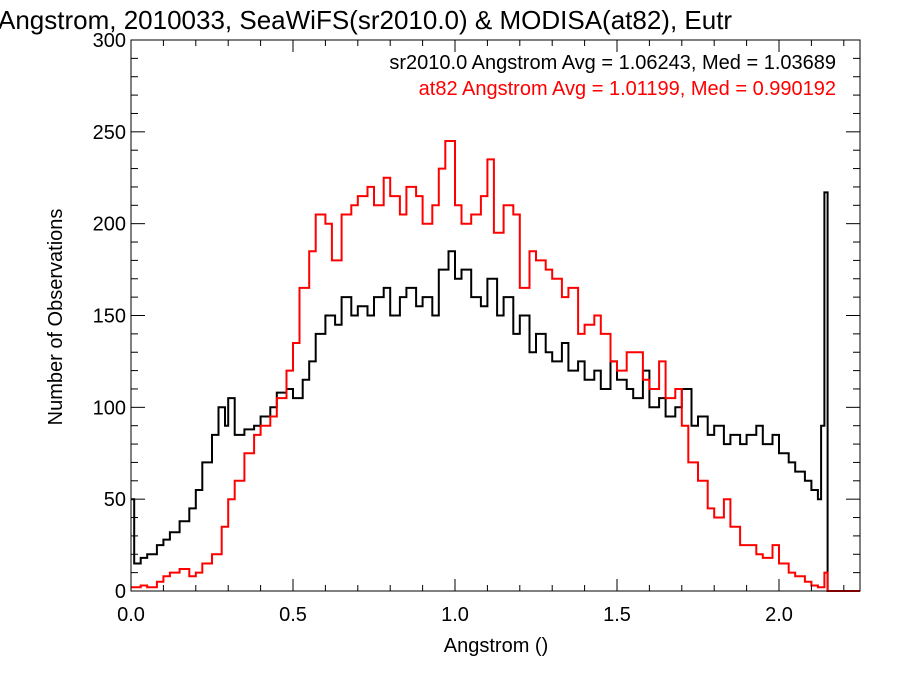 This screenshot has height=675, width=900. Describe the element at coordinates (56, 317) in the screenshot. I see `y-axis-label: Number of Observations` at that location.